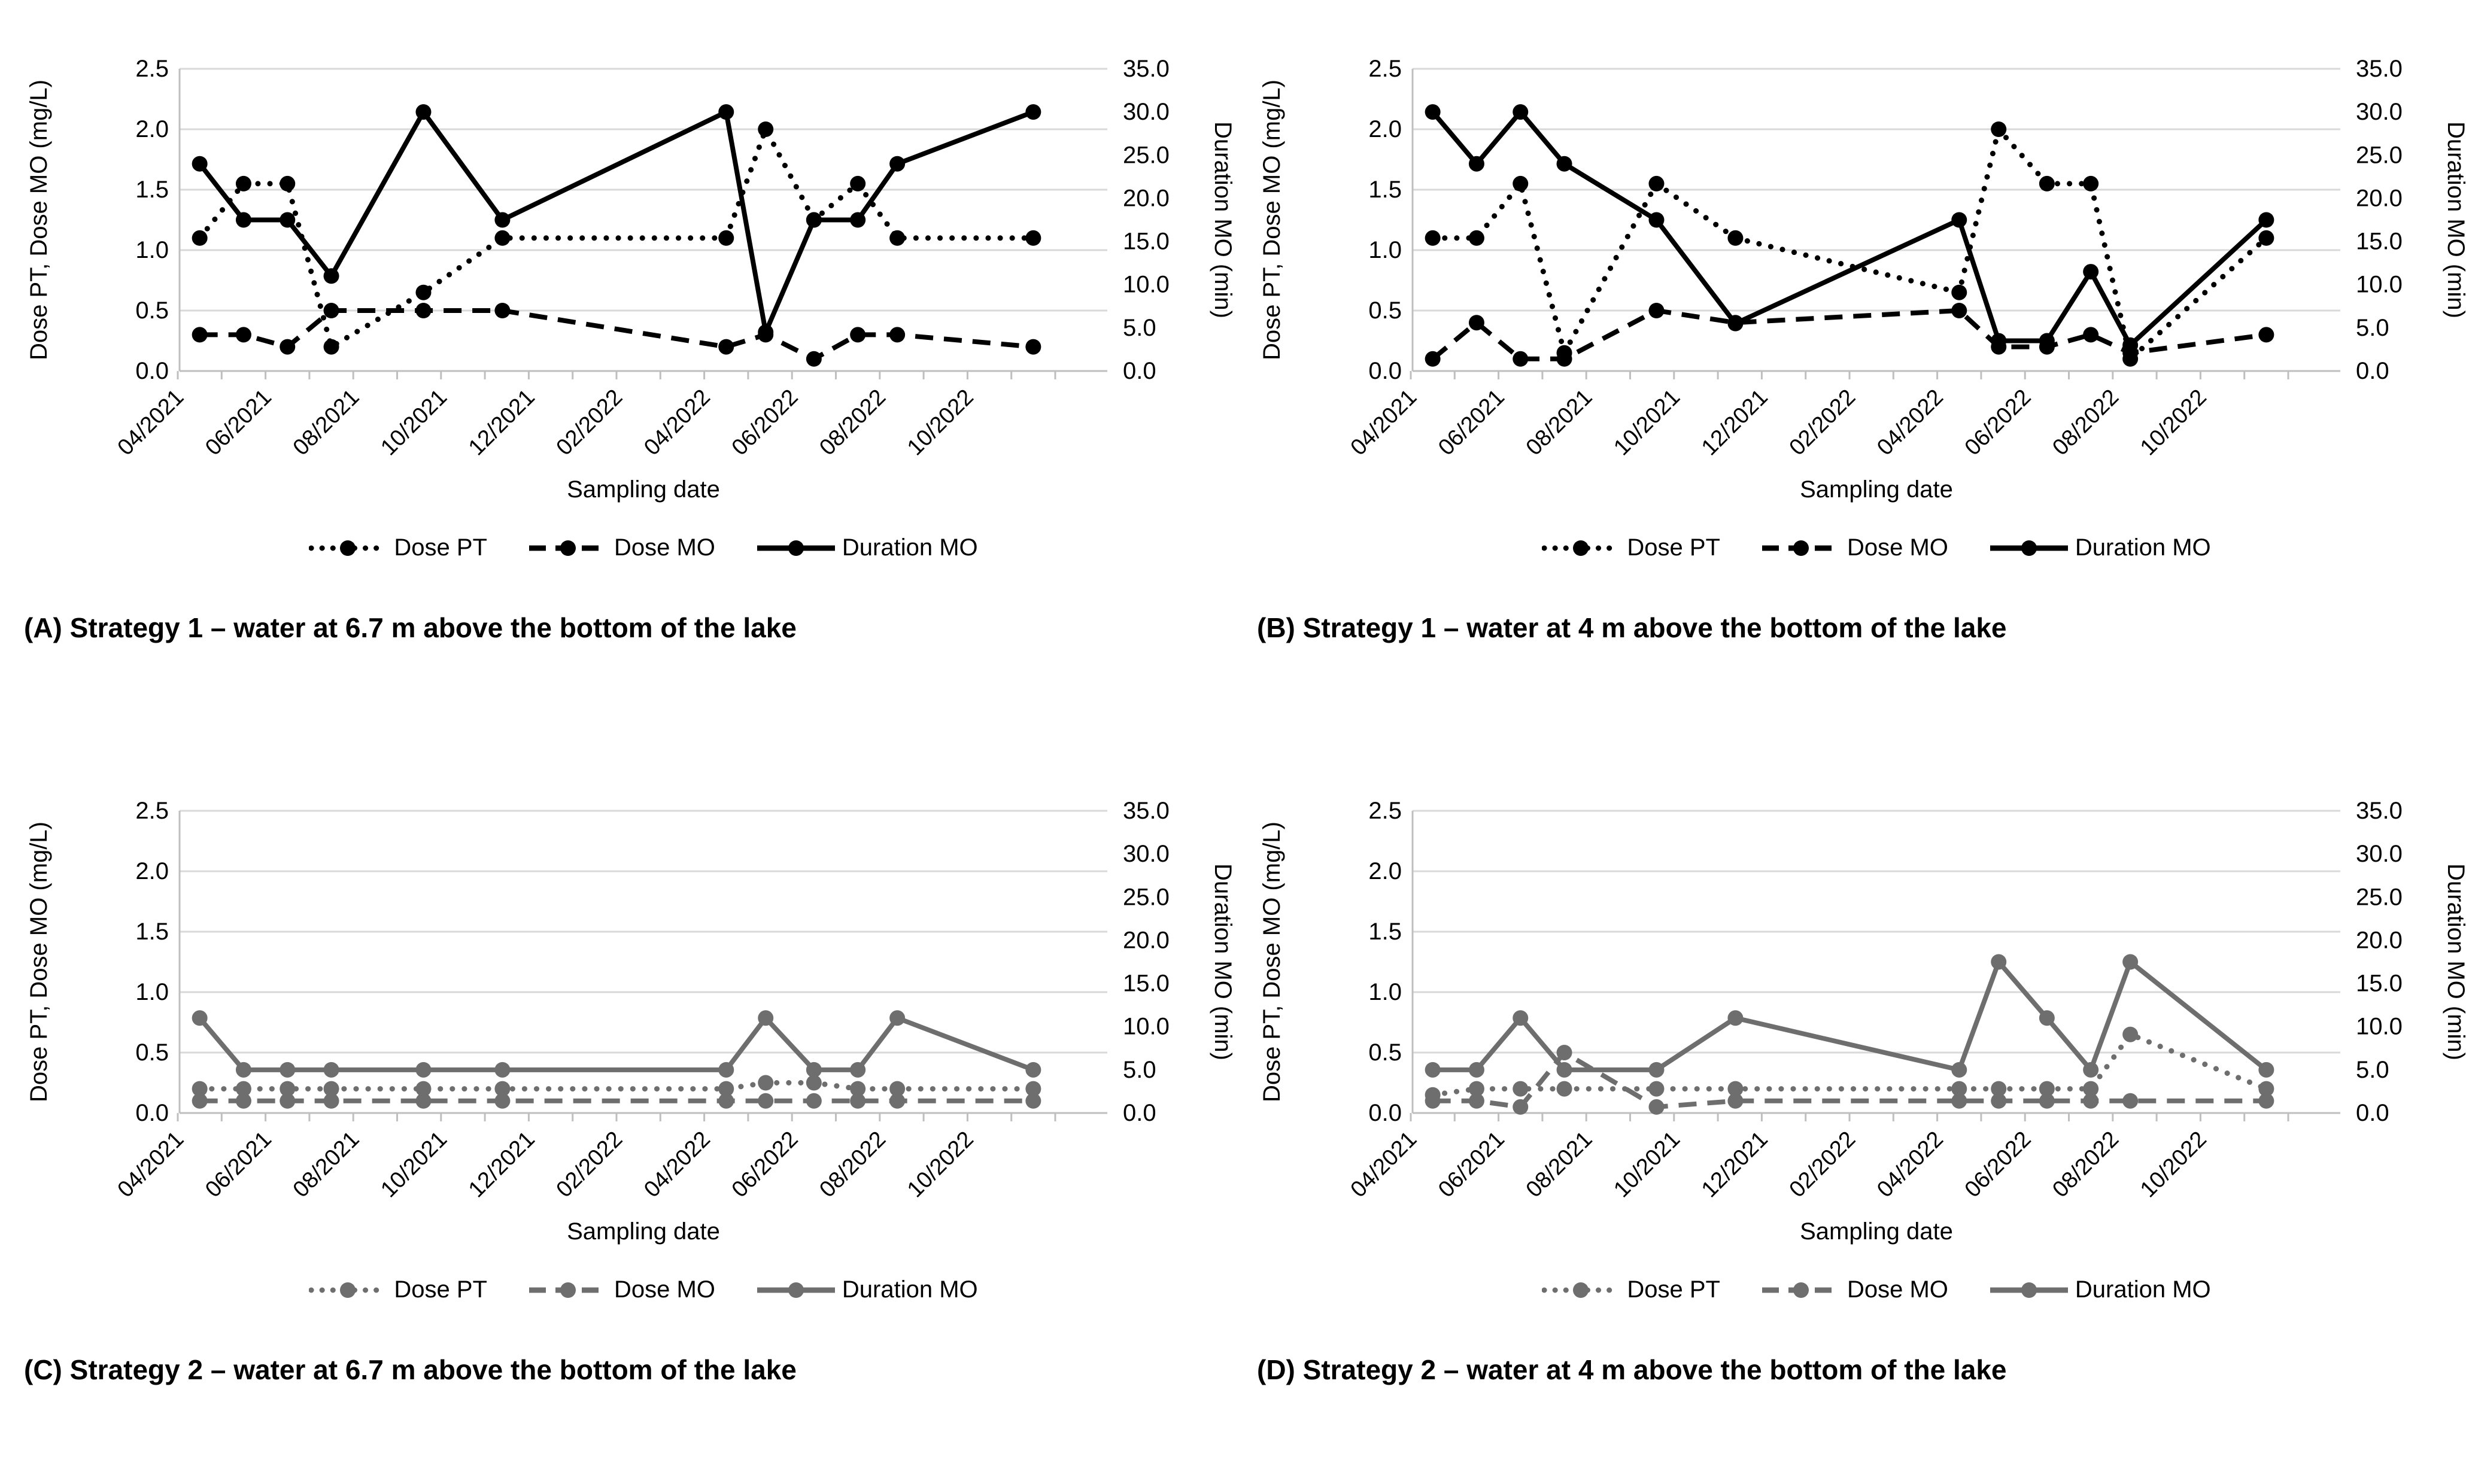 Image resolution: width=2466 pixels, height=1484 pixels. I want to click on dotted-line-icon, so click(348, 548).